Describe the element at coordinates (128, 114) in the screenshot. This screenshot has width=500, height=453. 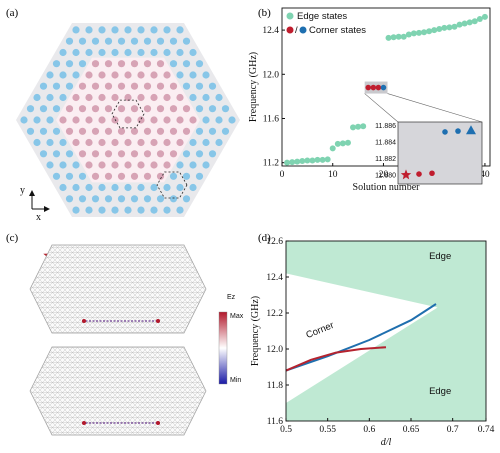
I see `unit-cell-inner` at that location.